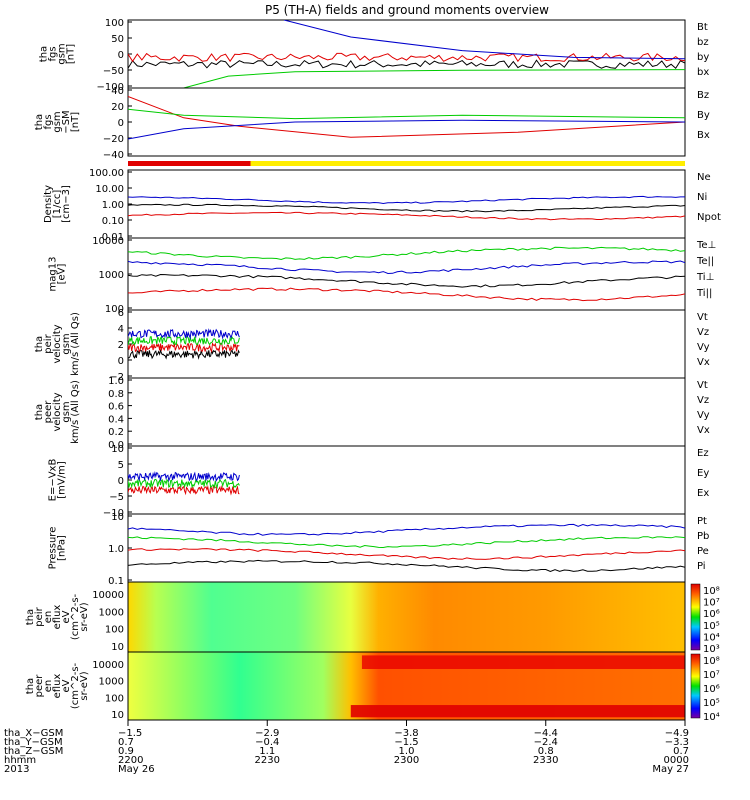  I want to click on series-line-vx, so click(184, 334).